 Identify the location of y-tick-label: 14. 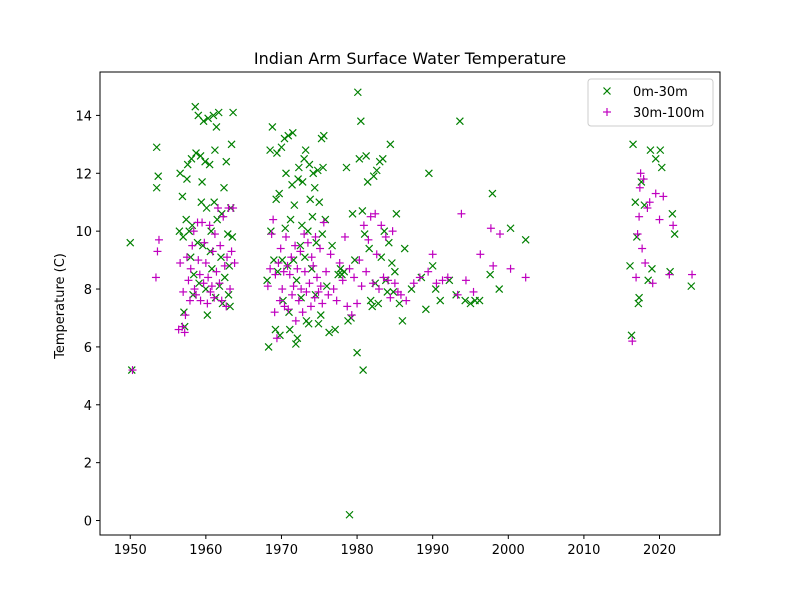
(83, 116).